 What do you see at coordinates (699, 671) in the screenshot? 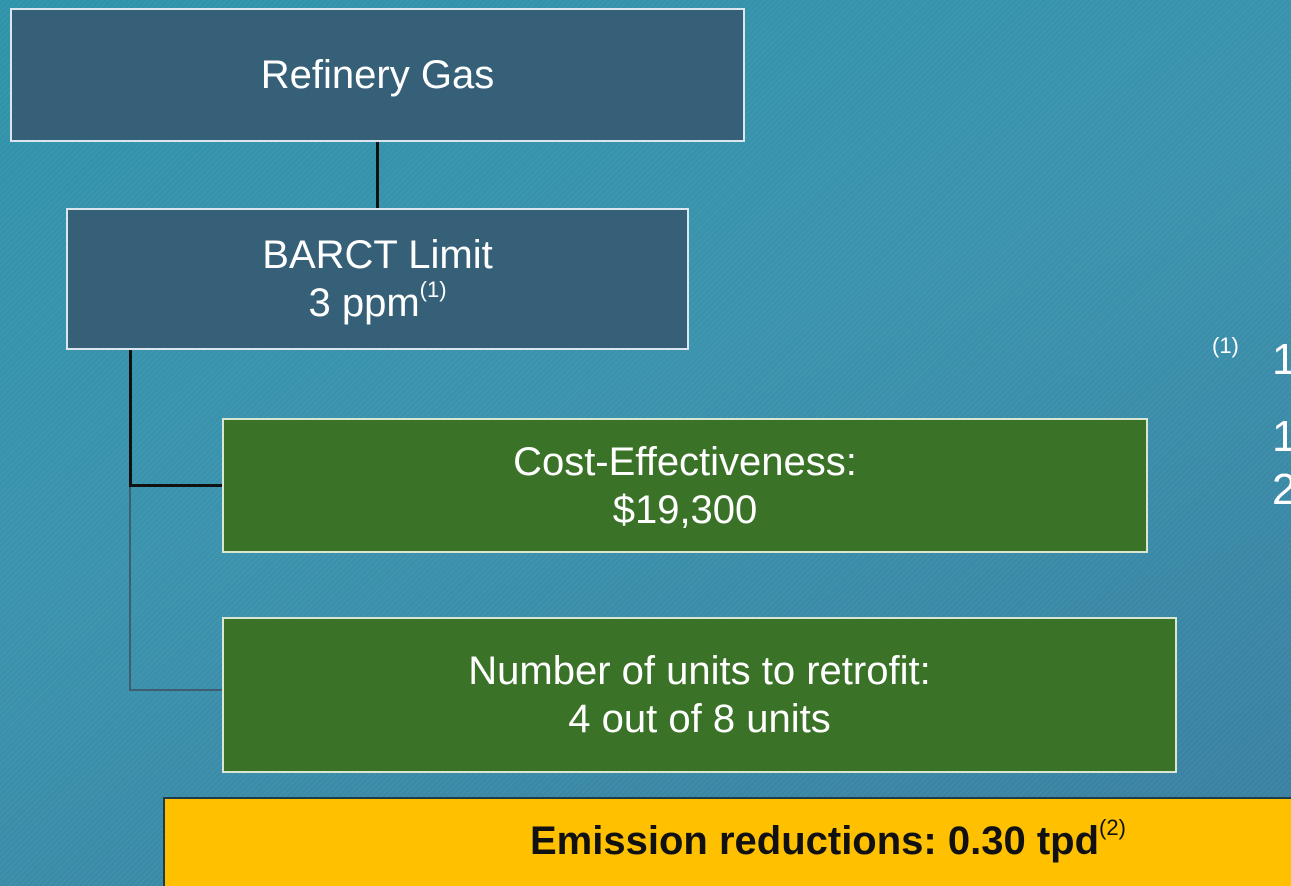
I see `label: Number of units to retrofit:` at bounding box center [699, 671].